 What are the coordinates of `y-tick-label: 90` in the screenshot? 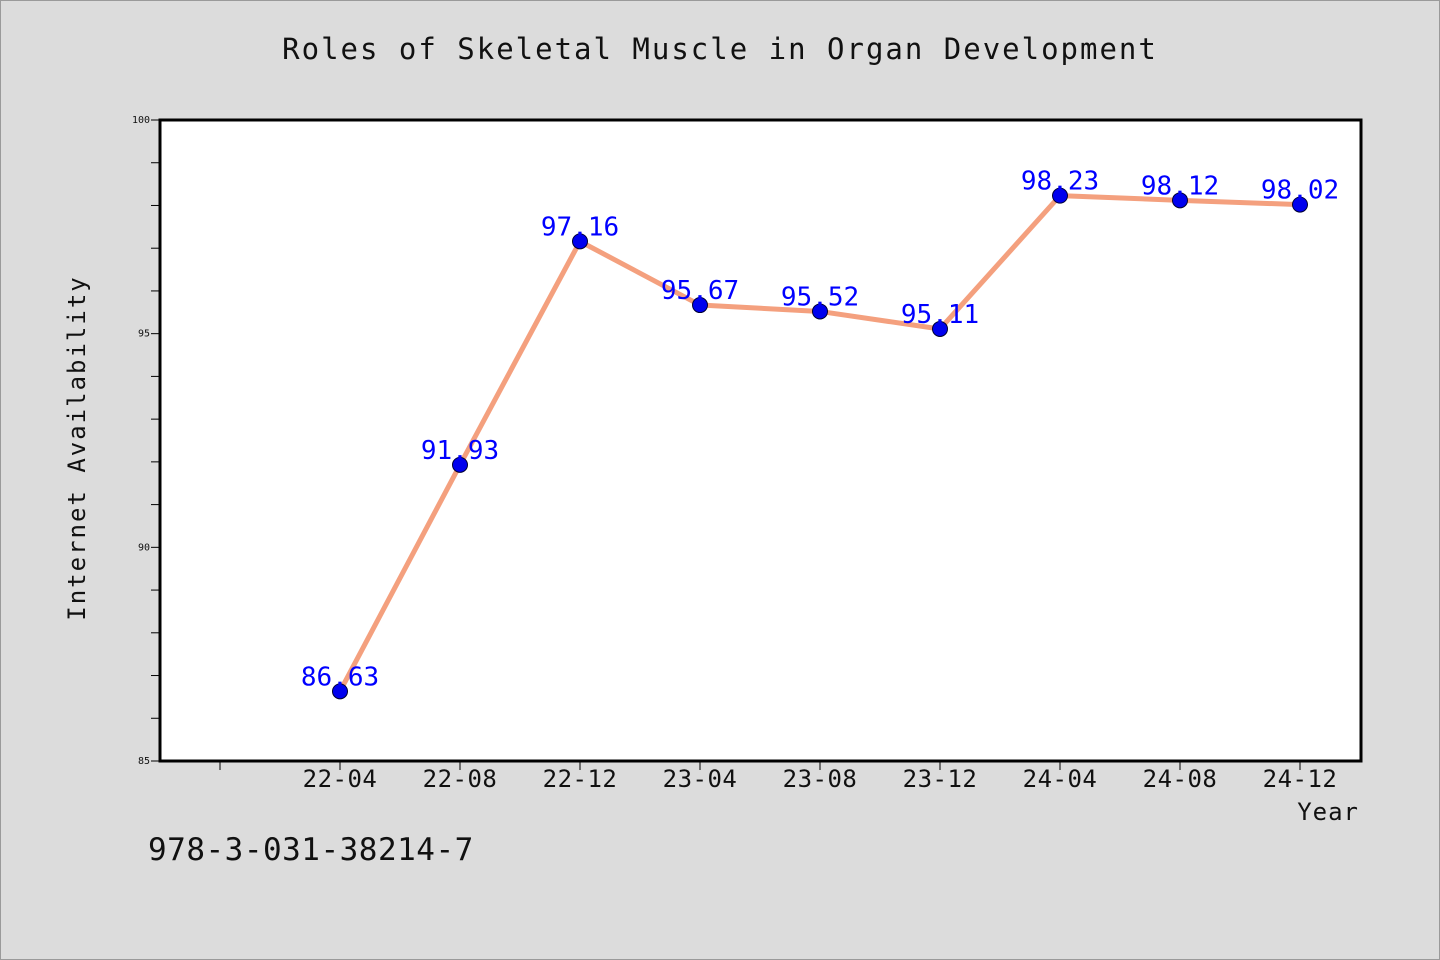 It's located at (144, 547).